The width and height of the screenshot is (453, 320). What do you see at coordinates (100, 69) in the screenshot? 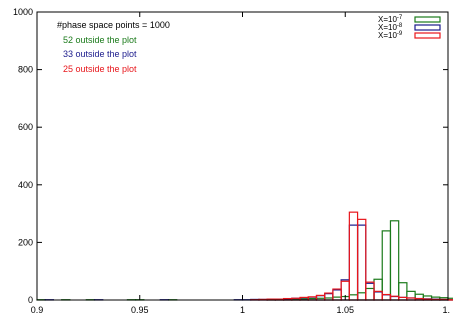
I see `annotation-outside-red: 25 outside the plot` at bounding box center [100, 69].